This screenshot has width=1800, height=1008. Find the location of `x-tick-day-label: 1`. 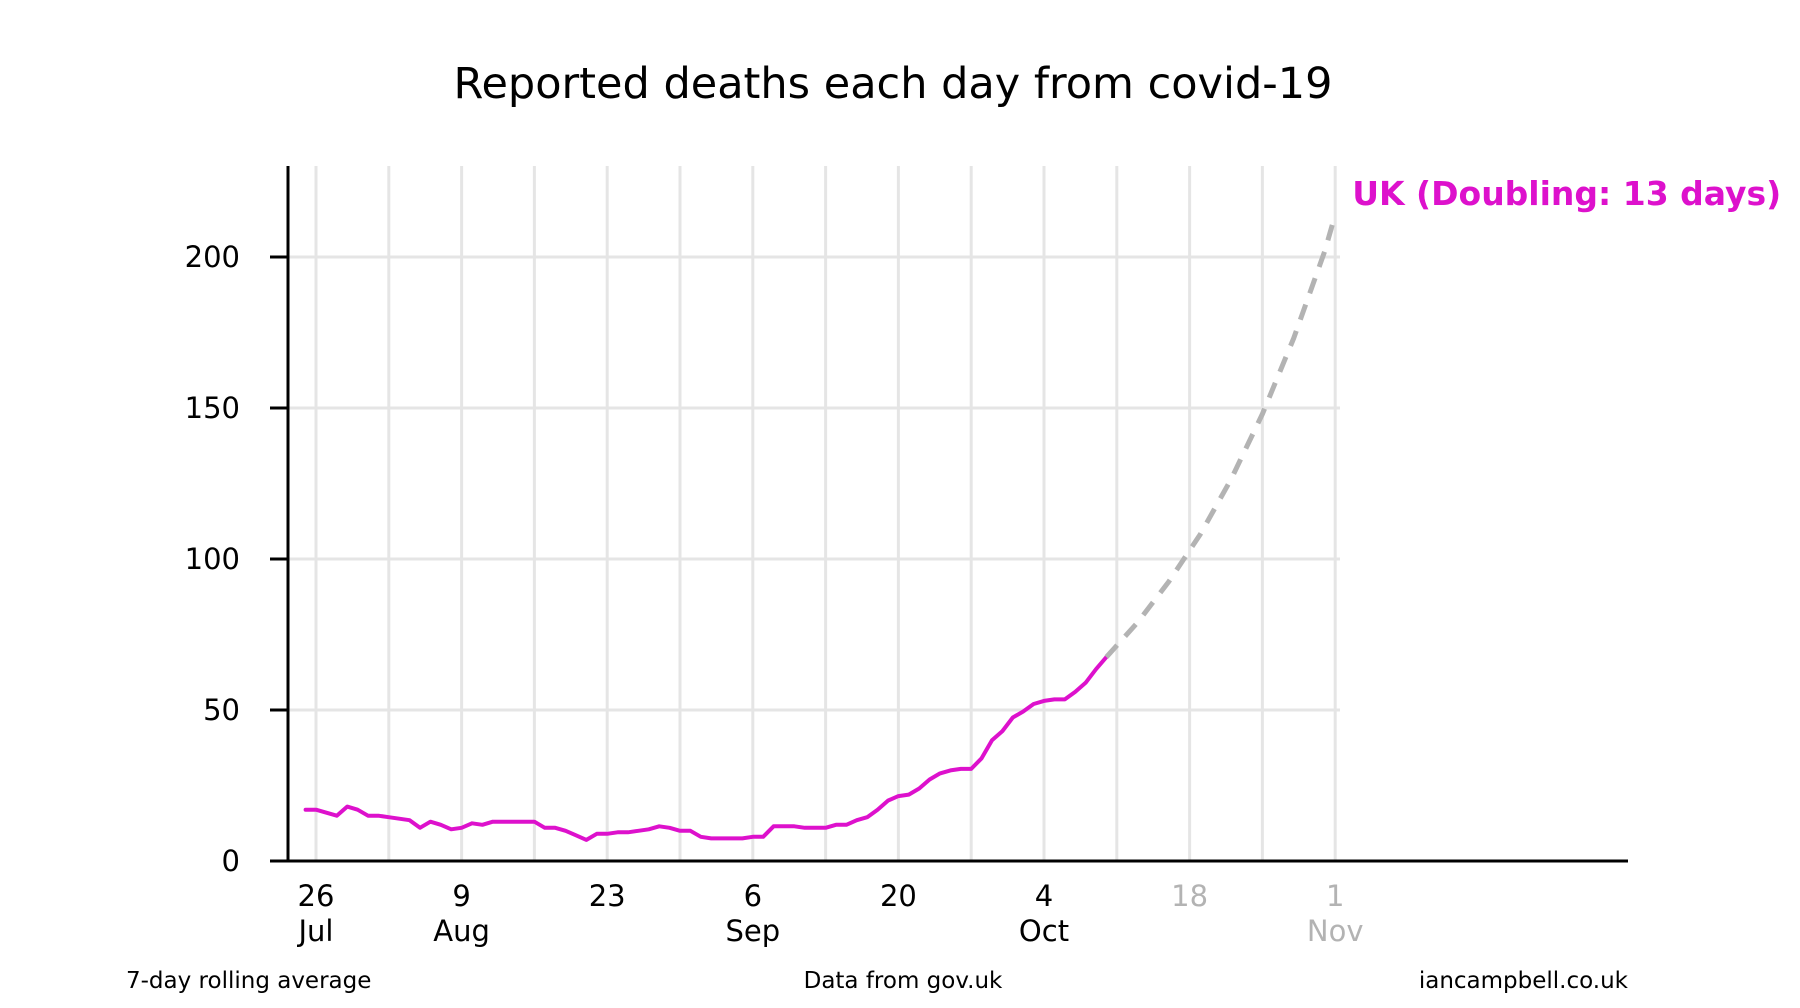

x-tick-day-label: 1 is located at coordinates (1335, 896).